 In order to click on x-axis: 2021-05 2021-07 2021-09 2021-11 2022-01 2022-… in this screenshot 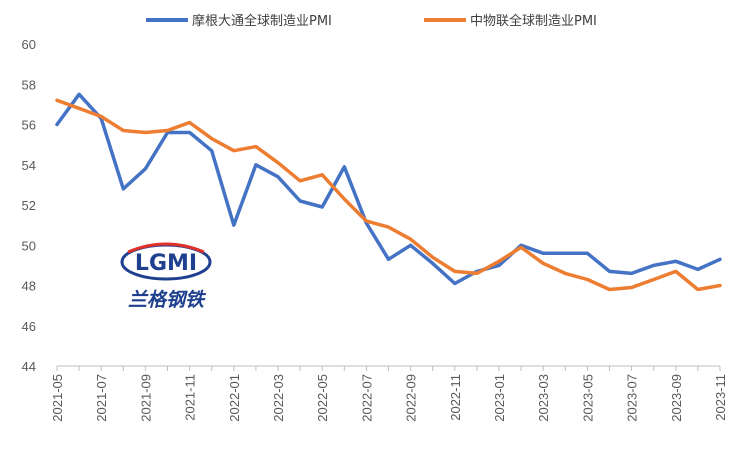, I will do `click(389, 393)`.